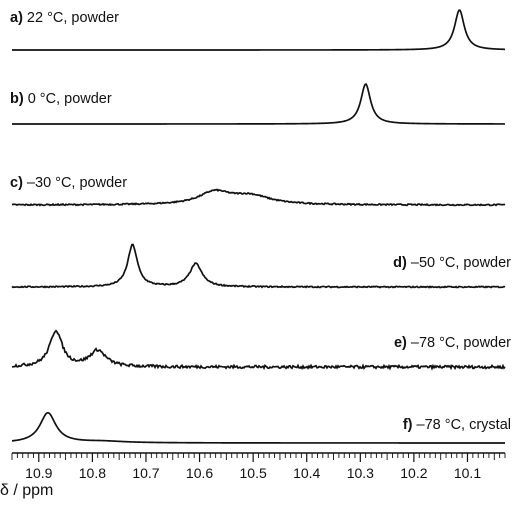  Describe the element at coordinates (461, 425) in the screenshot. I see `spectrum-condition: –78 °C, crystal` at that location.